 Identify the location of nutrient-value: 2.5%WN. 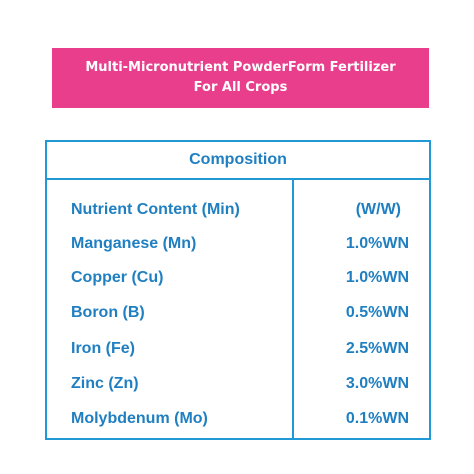
(377, 348).